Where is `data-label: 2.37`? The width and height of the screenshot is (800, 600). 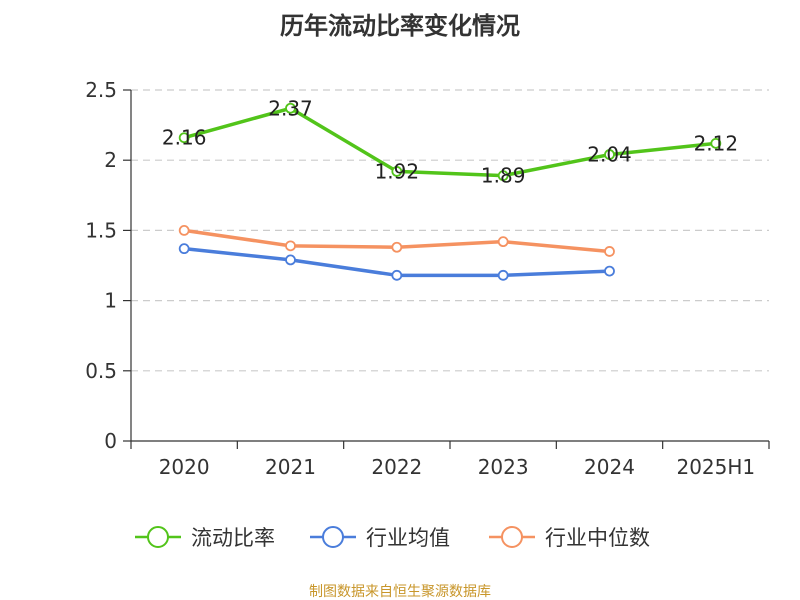
data-label: 2.37 is located at coordinates (290, 108).